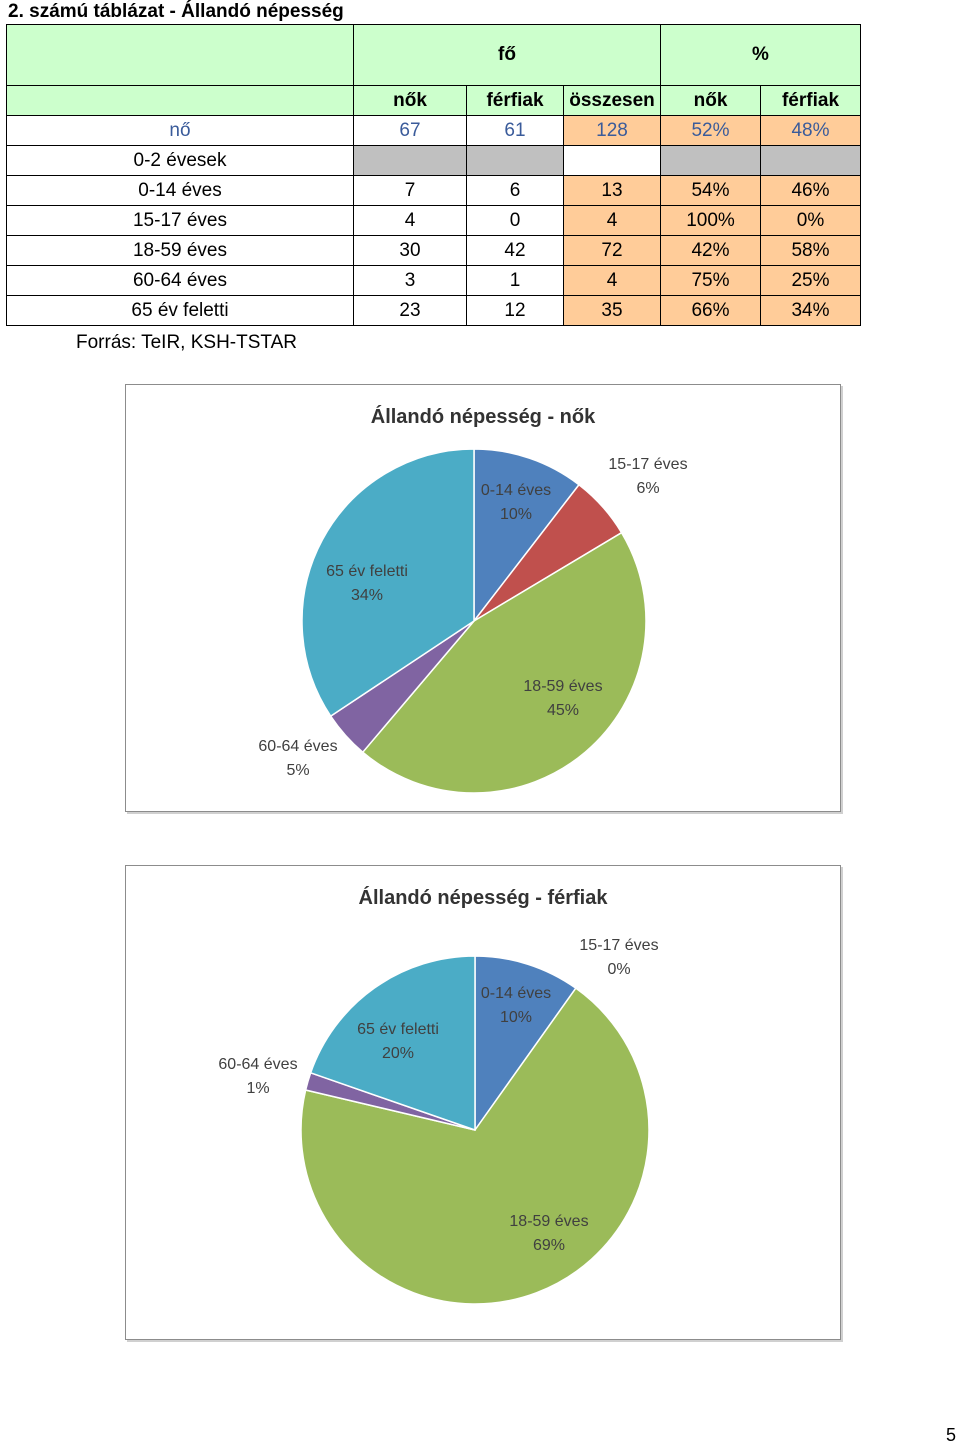  What do you see at coordinates (562, 698) in the screenshot?
I see `slice-label-18-59: 18-59 éves 45%` at bounding box center [562, 698].